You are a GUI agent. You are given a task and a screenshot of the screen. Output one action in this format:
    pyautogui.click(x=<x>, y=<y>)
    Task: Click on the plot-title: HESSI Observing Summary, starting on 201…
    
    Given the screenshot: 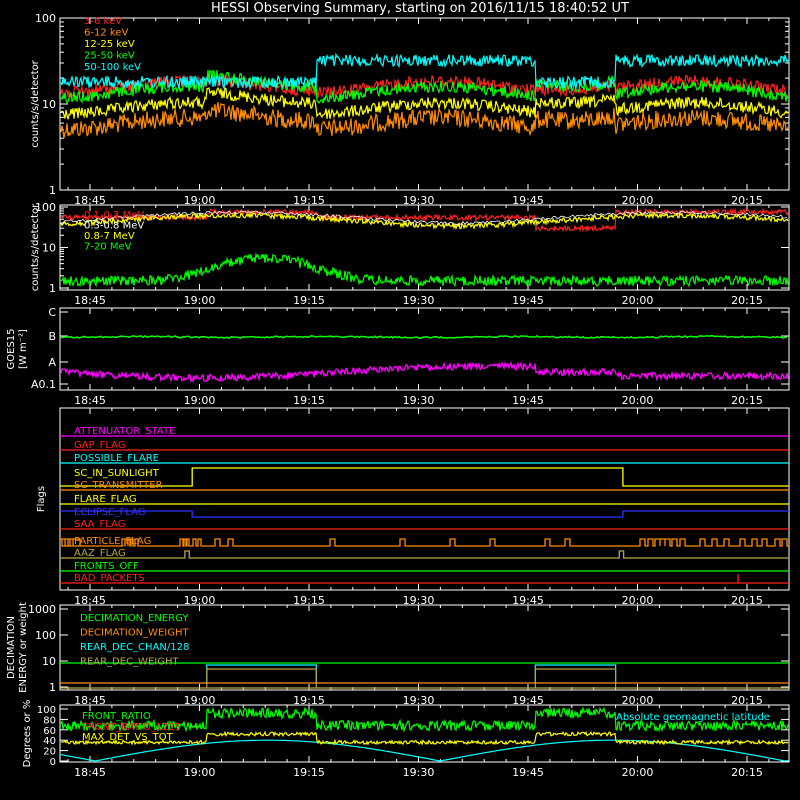 What is the action you would take?
    pyautogui.click(x=420, y=8)
    